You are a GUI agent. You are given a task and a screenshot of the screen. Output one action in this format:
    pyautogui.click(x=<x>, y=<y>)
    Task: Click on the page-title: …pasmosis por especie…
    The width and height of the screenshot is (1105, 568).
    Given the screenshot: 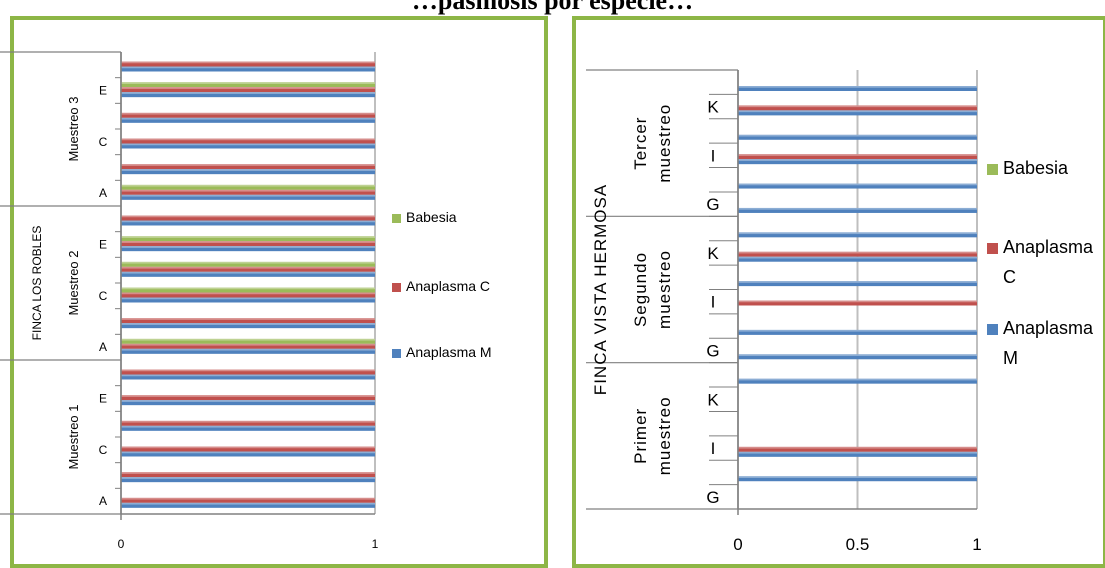 What is the action you would take?
    pyautogui.click(x=552, y=7)
    